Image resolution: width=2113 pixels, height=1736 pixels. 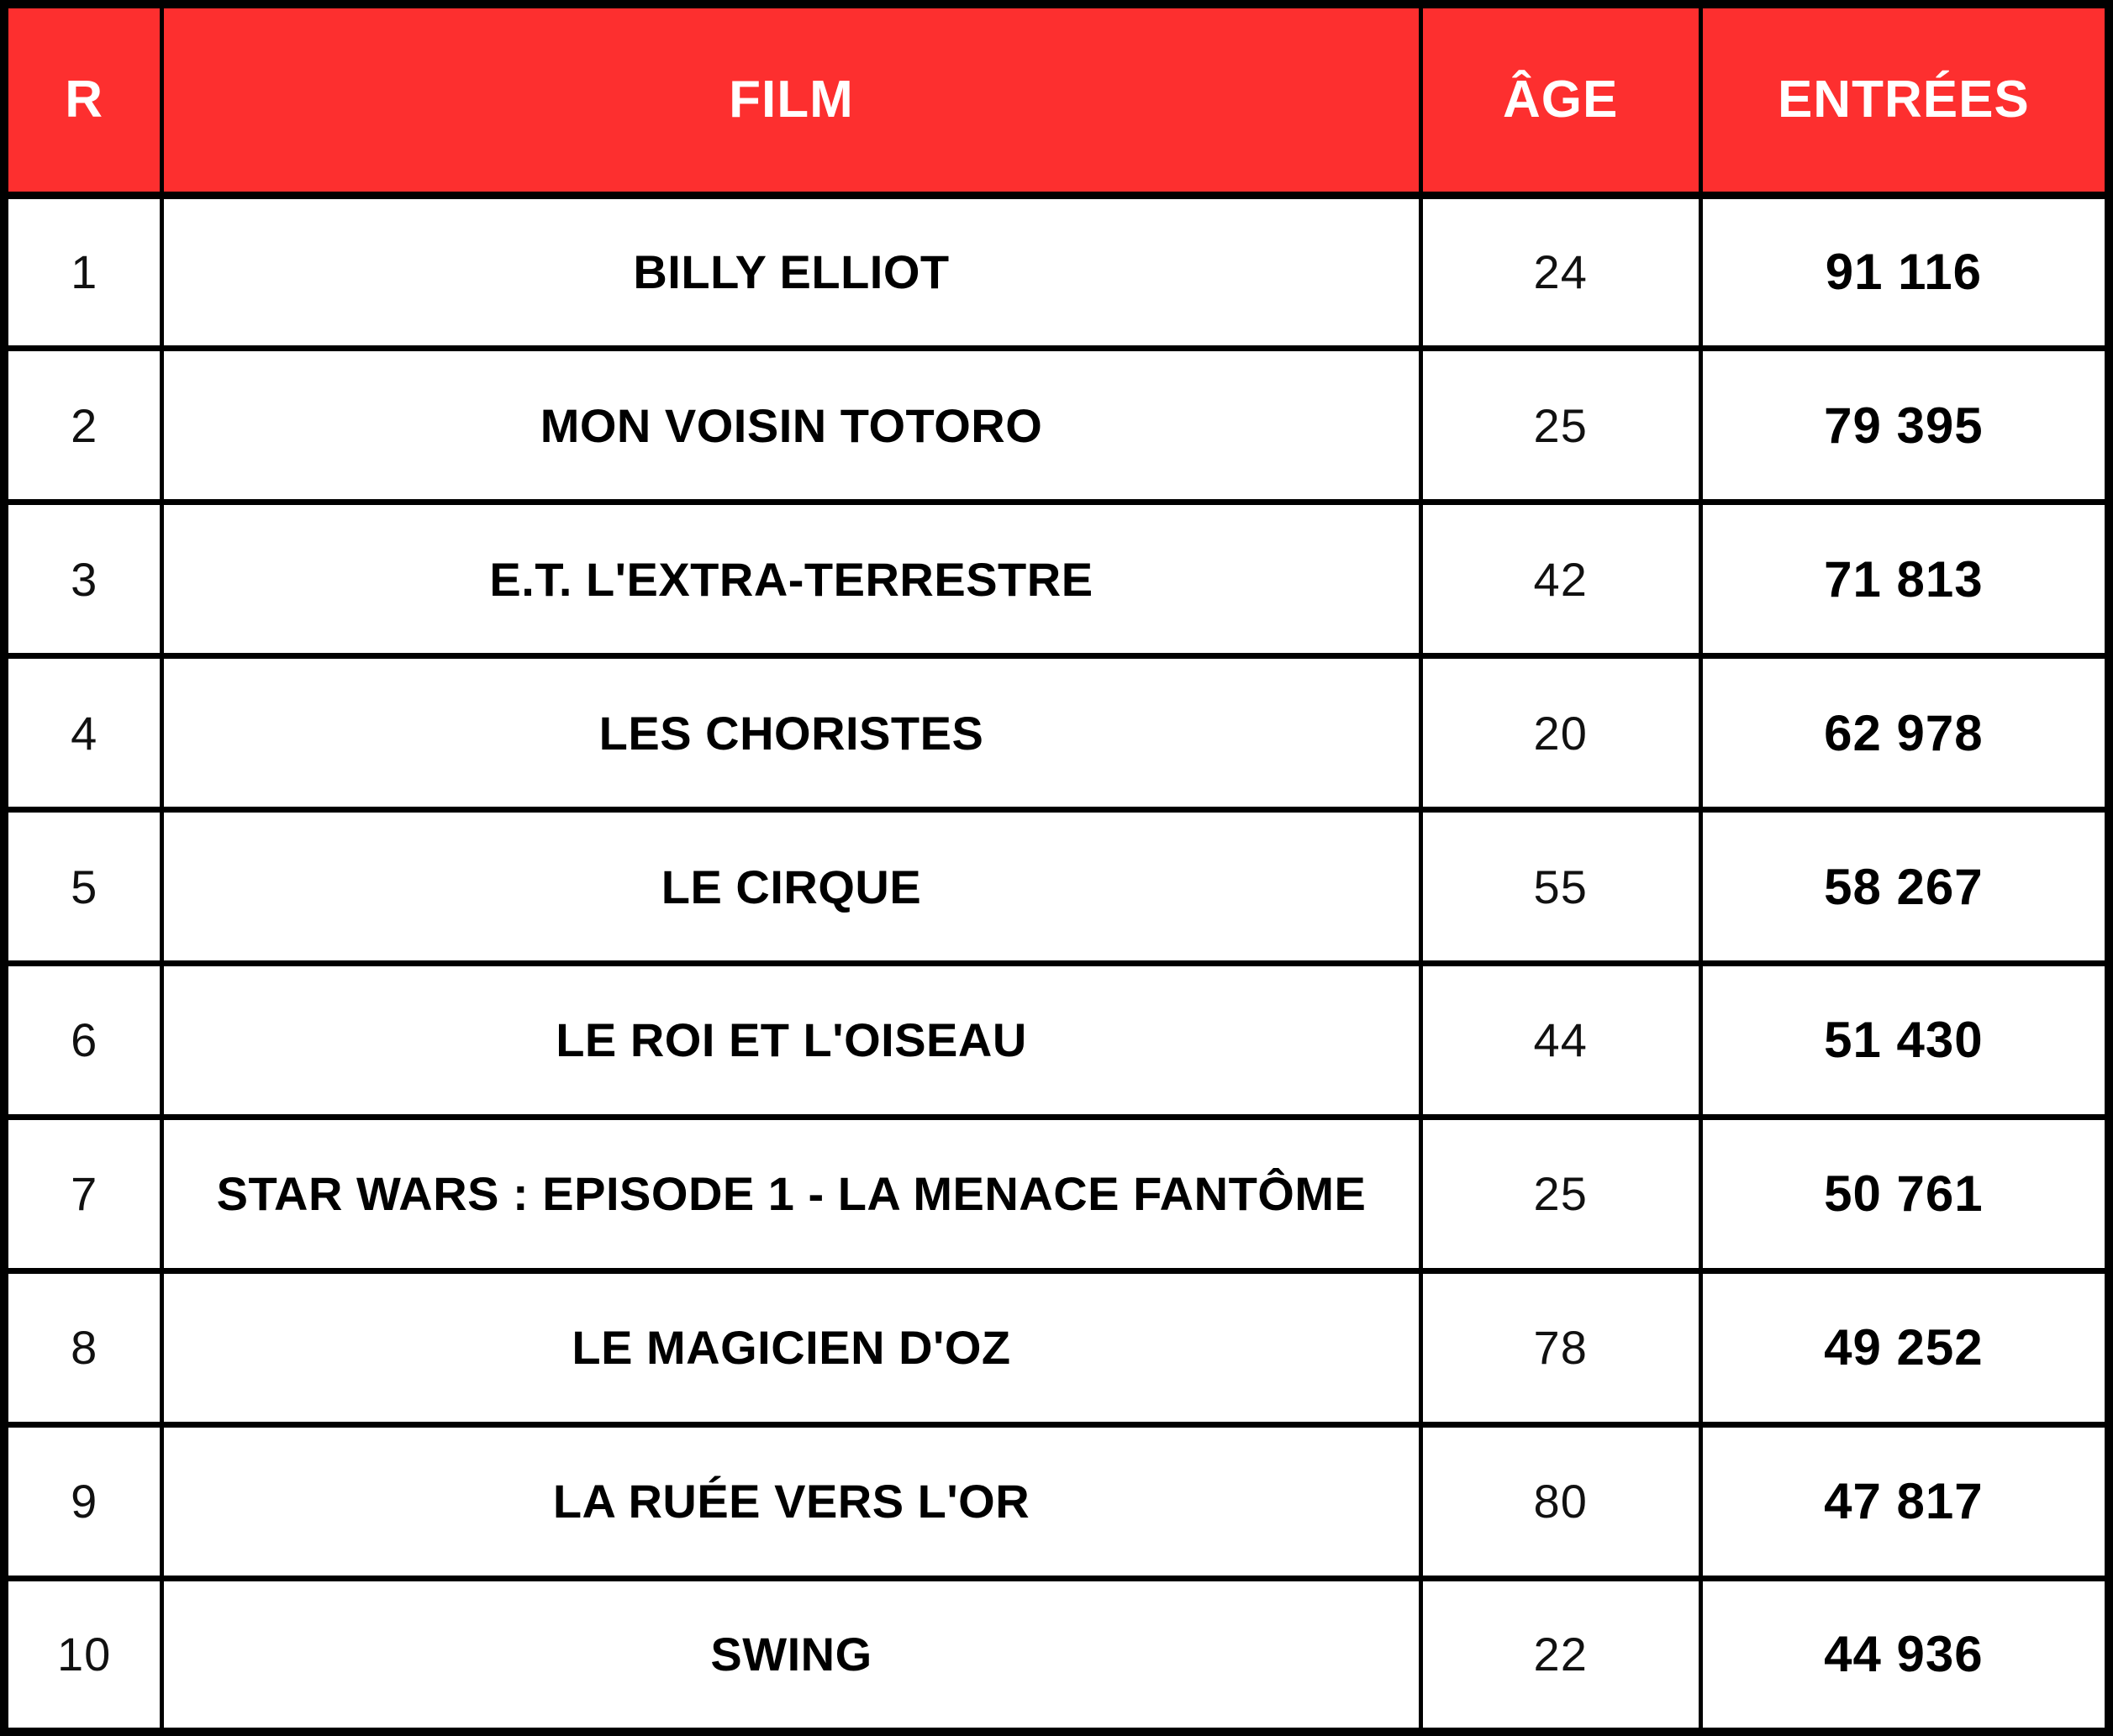 I want to click on rank-cell: 3, so click(x=83, y=579).